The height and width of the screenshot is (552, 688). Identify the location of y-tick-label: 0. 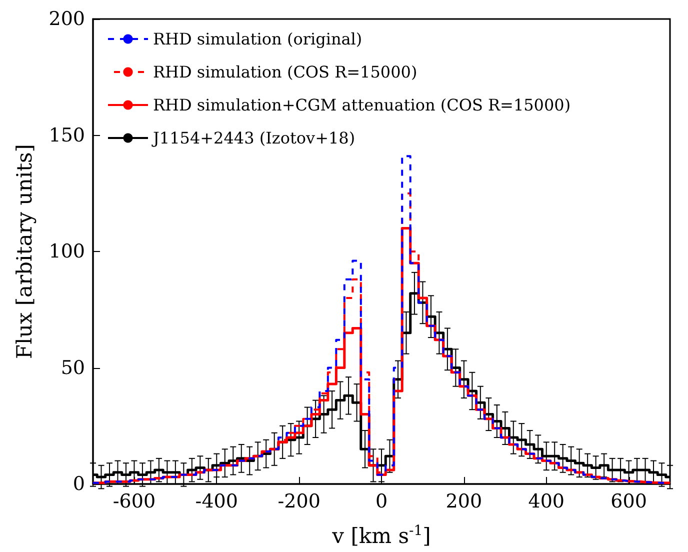
(78, 484).